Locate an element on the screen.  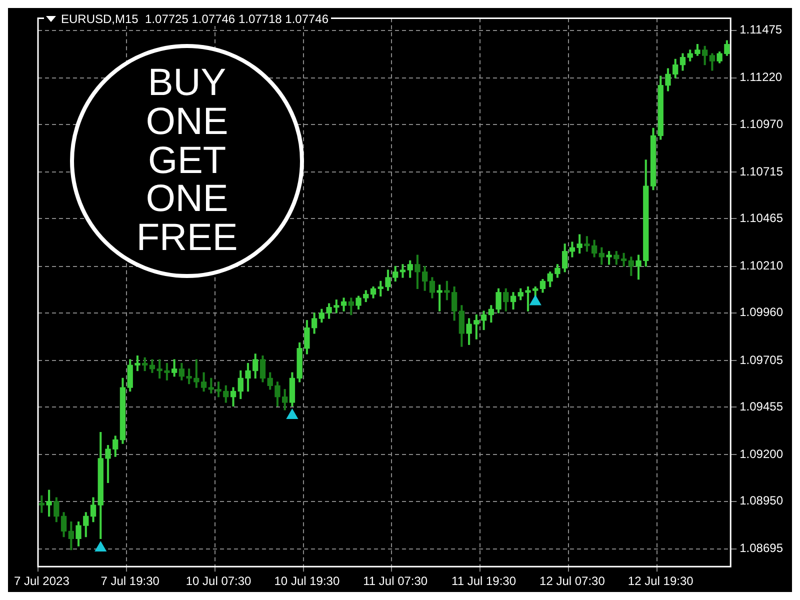
y-tick-label: 1.10970 is located at coordinates (762, 123).